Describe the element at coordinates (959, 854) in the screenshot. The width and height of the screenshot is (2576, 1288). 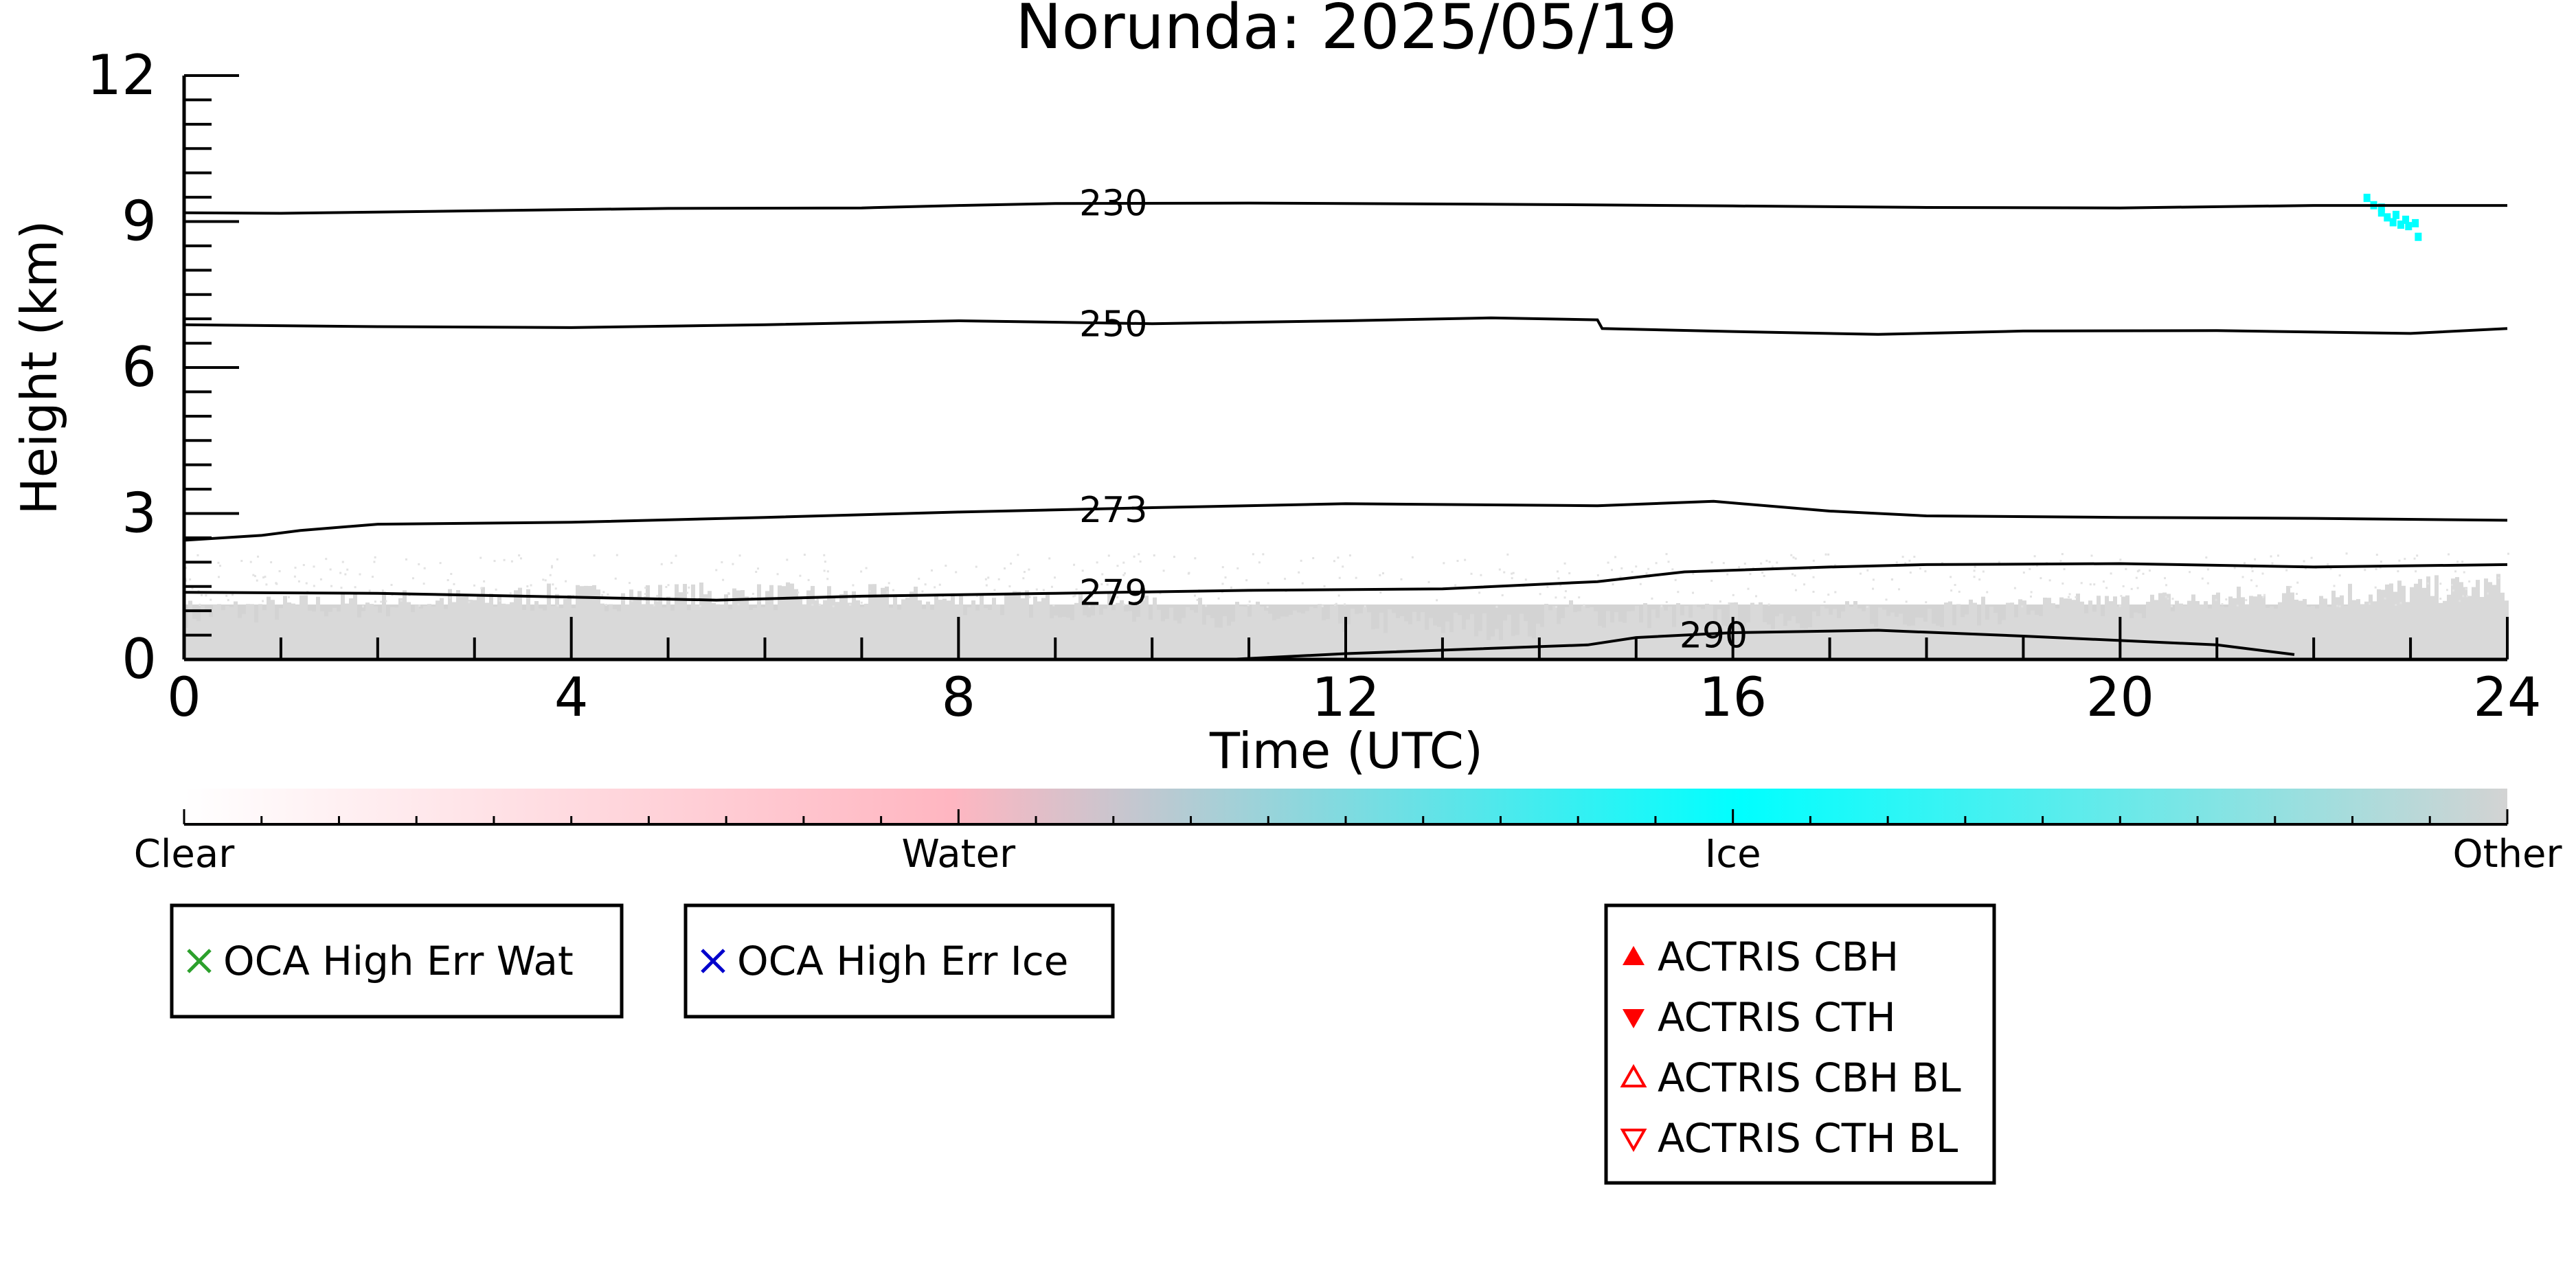
I see `colorbar-label: Water` at that location.